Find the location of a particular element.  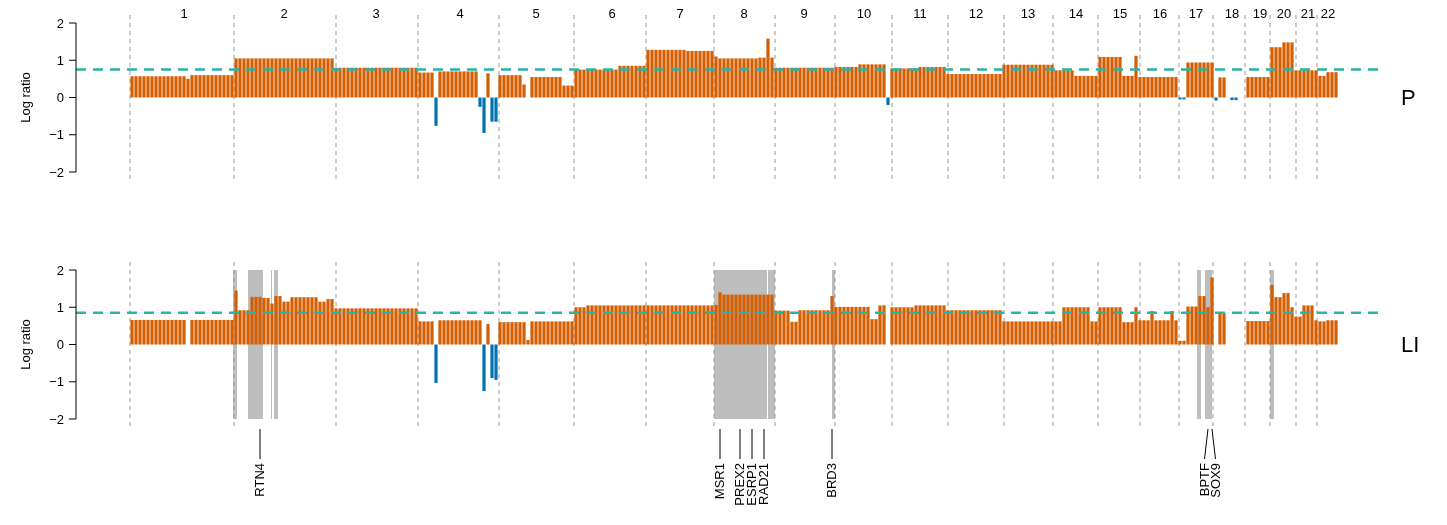

y-tick-label: −2 is located at coordinates (56, 172).